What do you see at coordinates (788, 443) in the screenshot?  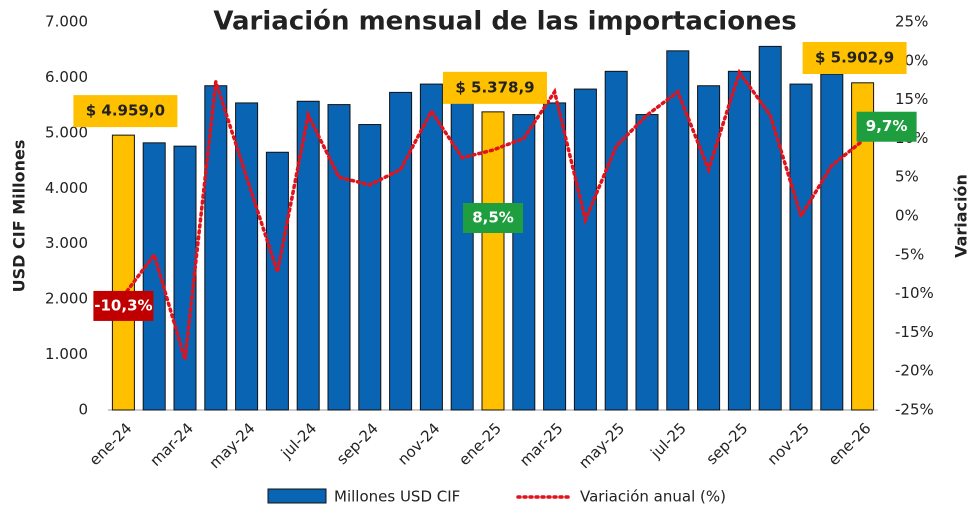 I see `x-tick-label: nov-25` at bounding box center [788, 443].